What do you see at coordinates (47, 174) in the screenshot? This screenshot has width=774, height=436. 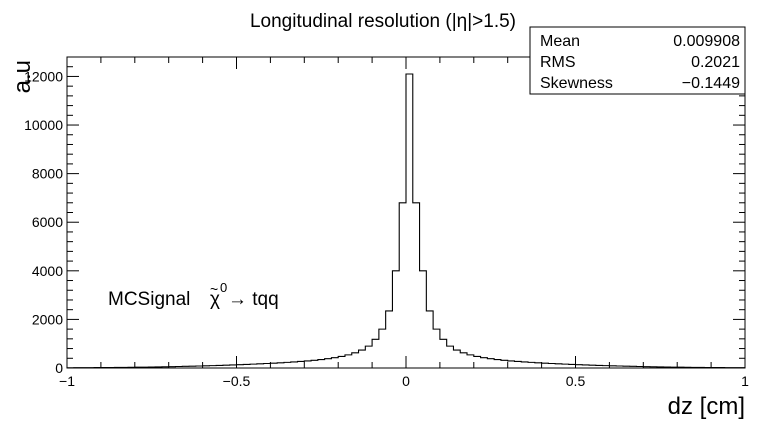 I see `y-tick-label: 8000` at bounding box center [47, 174].